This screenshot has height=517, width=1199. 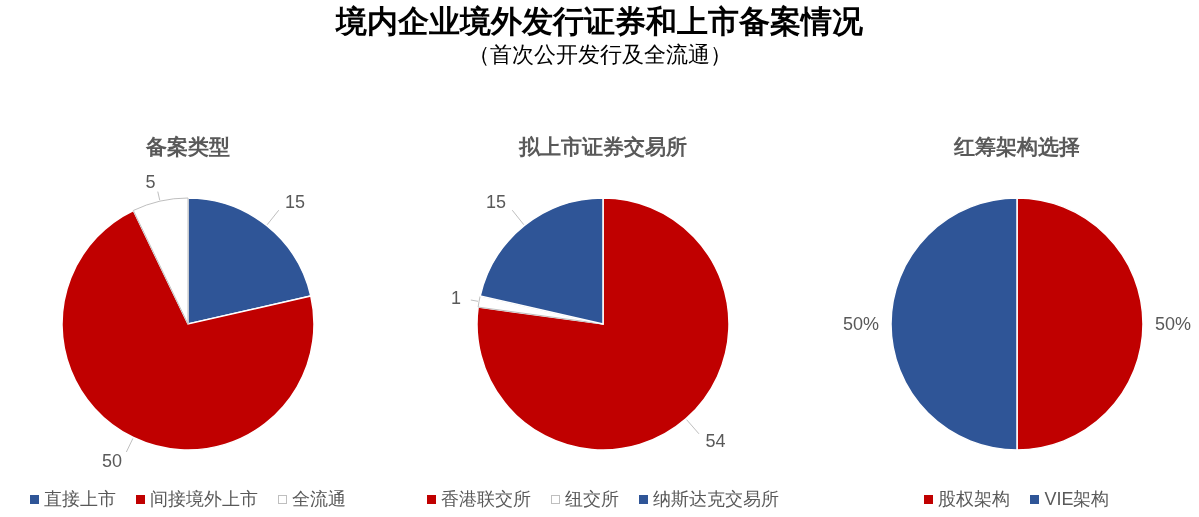 I want to click on legend-label: 纳斯达克交易所, so click(x=715, y=499).